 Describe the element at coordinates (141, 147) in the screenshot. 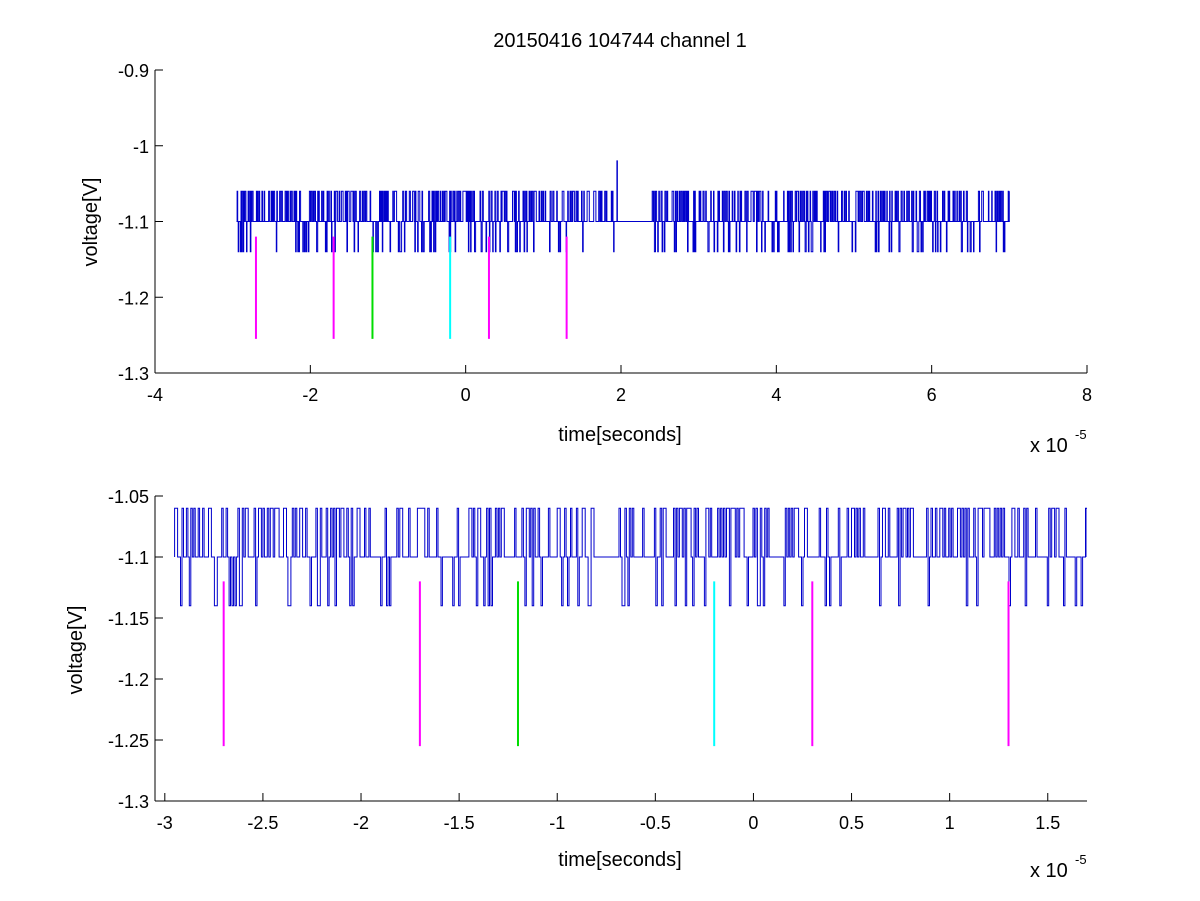

I see `y-tick-label: -1` at that location.